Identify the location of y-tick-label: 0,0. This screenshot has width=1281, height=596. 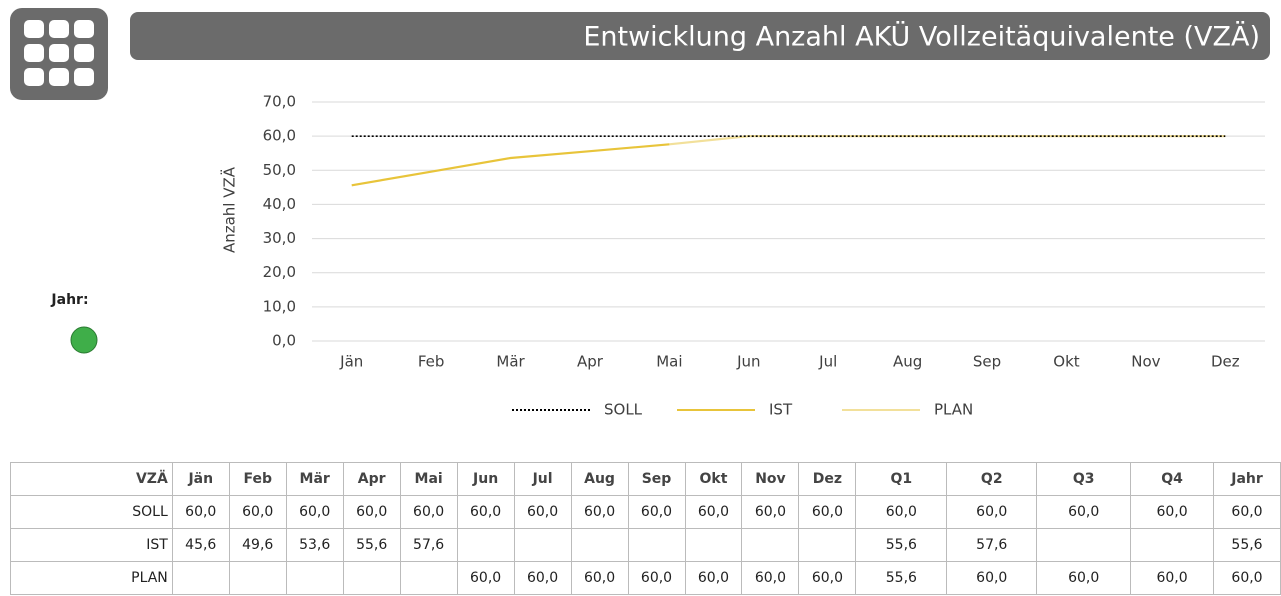
(284, 341).